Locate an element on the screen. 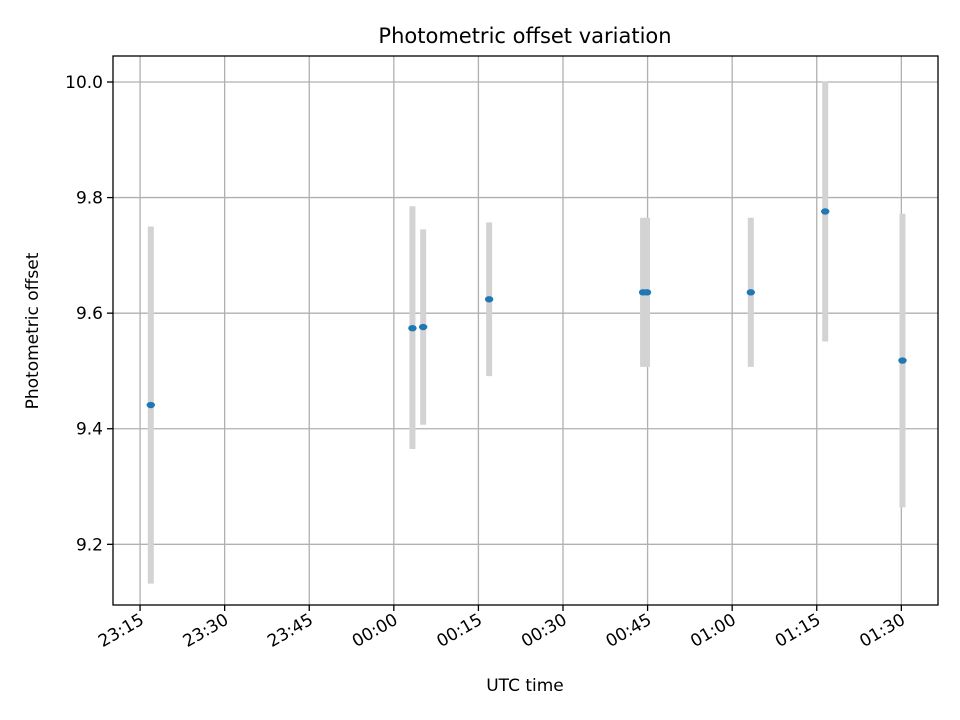 Image resolution: width=960 pixels, height=720 pixels. y-axis-ticks: 9.2 9.4 9.6 9.8 10.0 is located at coordinates (89, 314).